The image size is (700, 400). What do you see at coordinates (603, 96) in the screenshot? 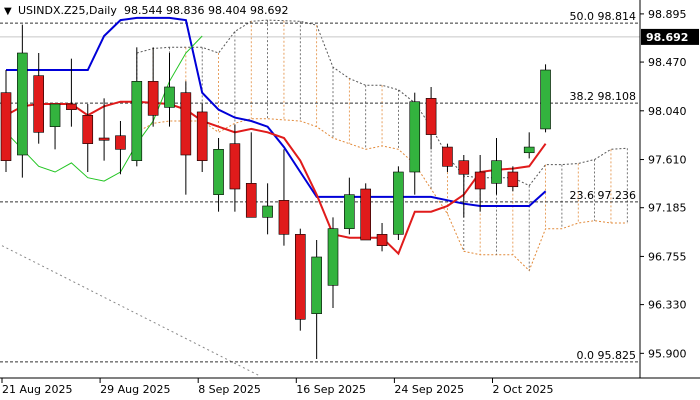
I see `fib-label-38.2: 38.2 98.108` at bounding box center [603, 96].